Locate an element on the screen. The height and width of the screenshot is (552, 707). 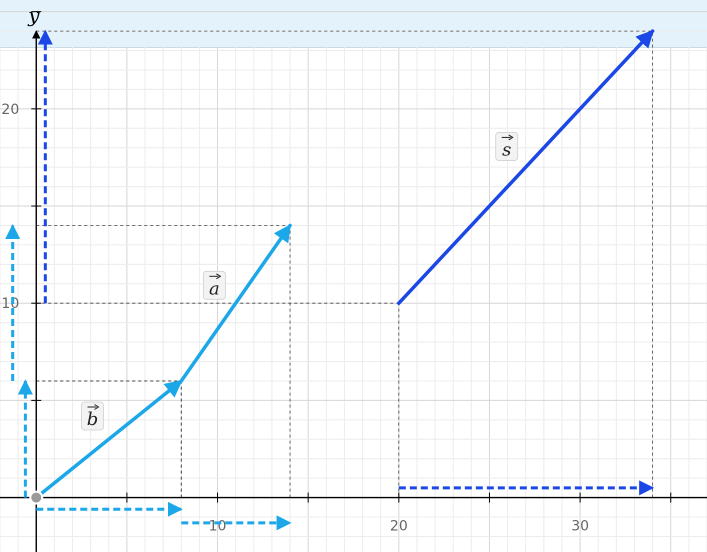
vector-label-b: b is located at coordinates (92, 416).